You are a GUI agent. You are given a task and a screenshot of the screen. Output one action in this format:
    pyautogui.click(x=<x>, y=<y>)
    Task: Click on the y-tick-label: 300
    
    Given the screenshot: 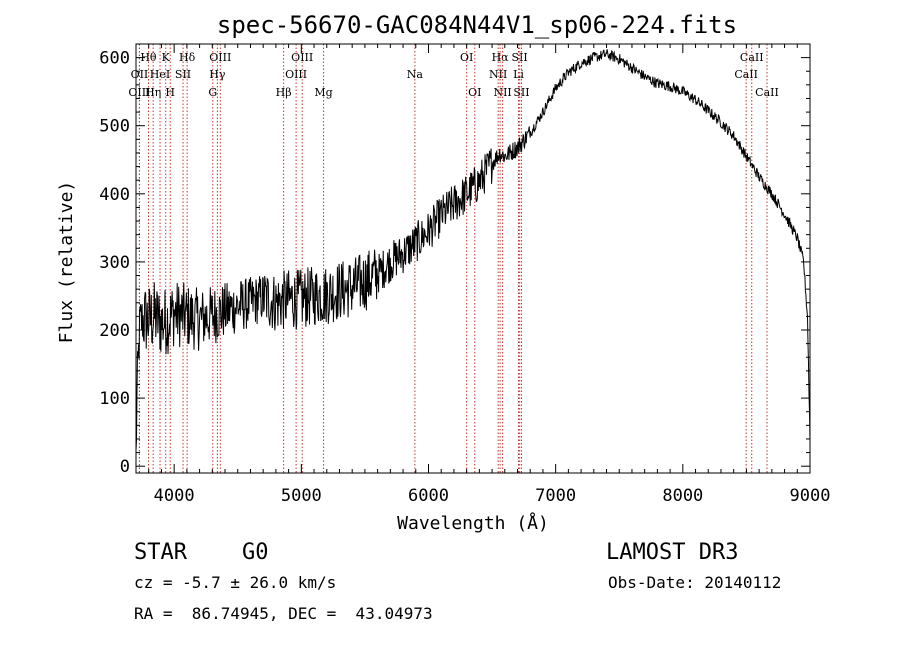 What is the action you would take?
    pyautogui.click(x=114, y=263)
    